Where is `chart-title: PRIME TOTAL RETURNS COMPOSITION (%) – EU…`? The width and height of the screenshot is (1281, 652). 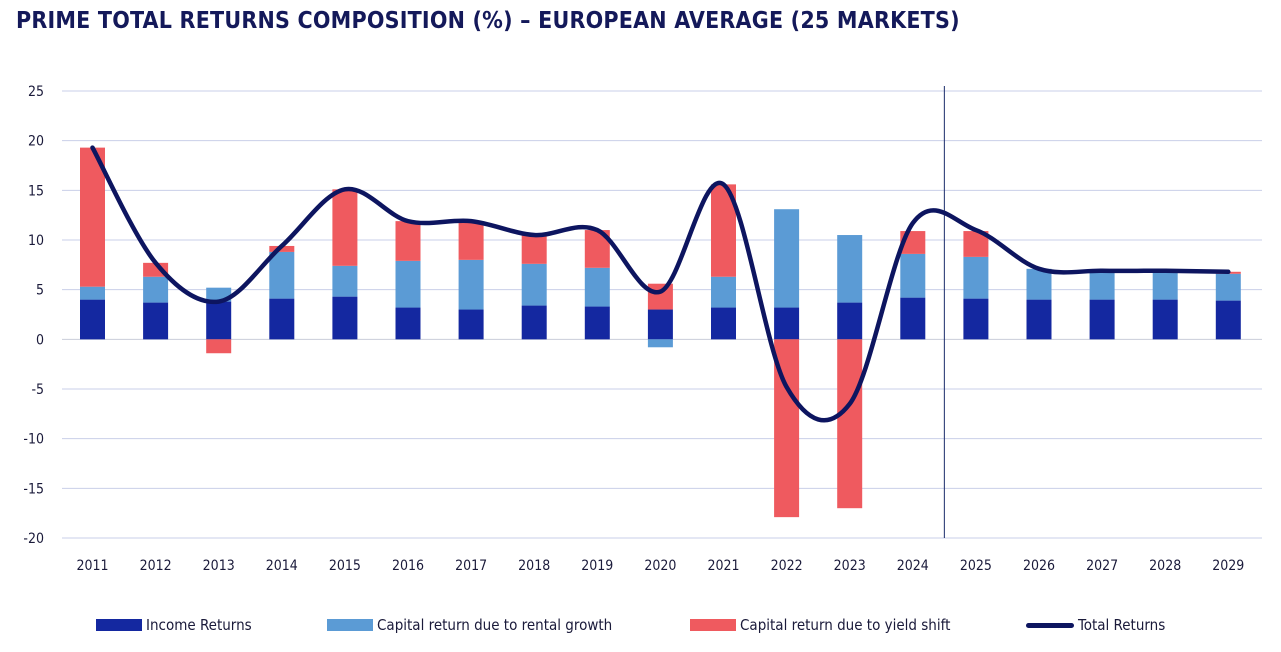 chart-title: PRIME TOTAL RETURNS COMPOSITION (%) – EU… is located at coordinates (488, 21).